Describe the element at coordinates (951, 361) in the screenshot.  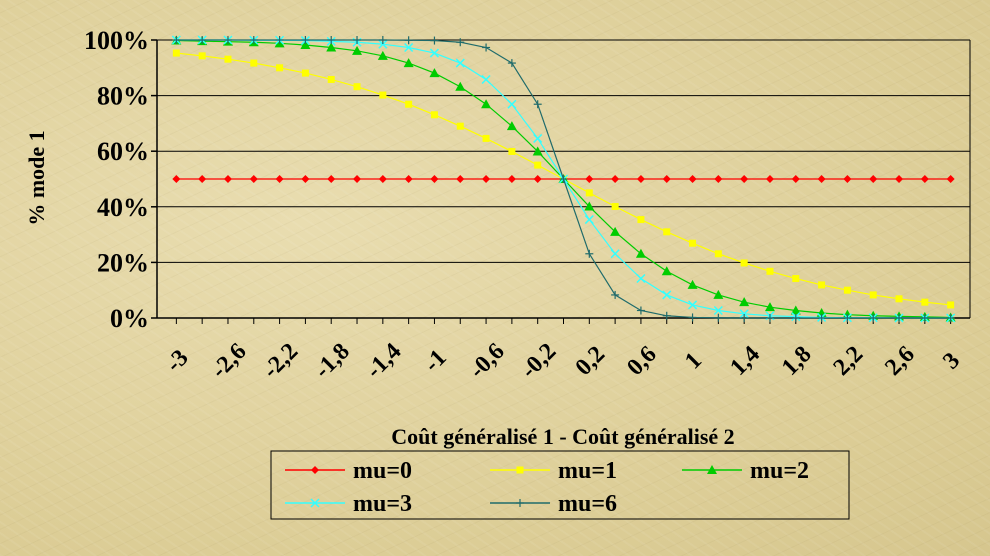
I see `x-tick-label: 3` at that location.